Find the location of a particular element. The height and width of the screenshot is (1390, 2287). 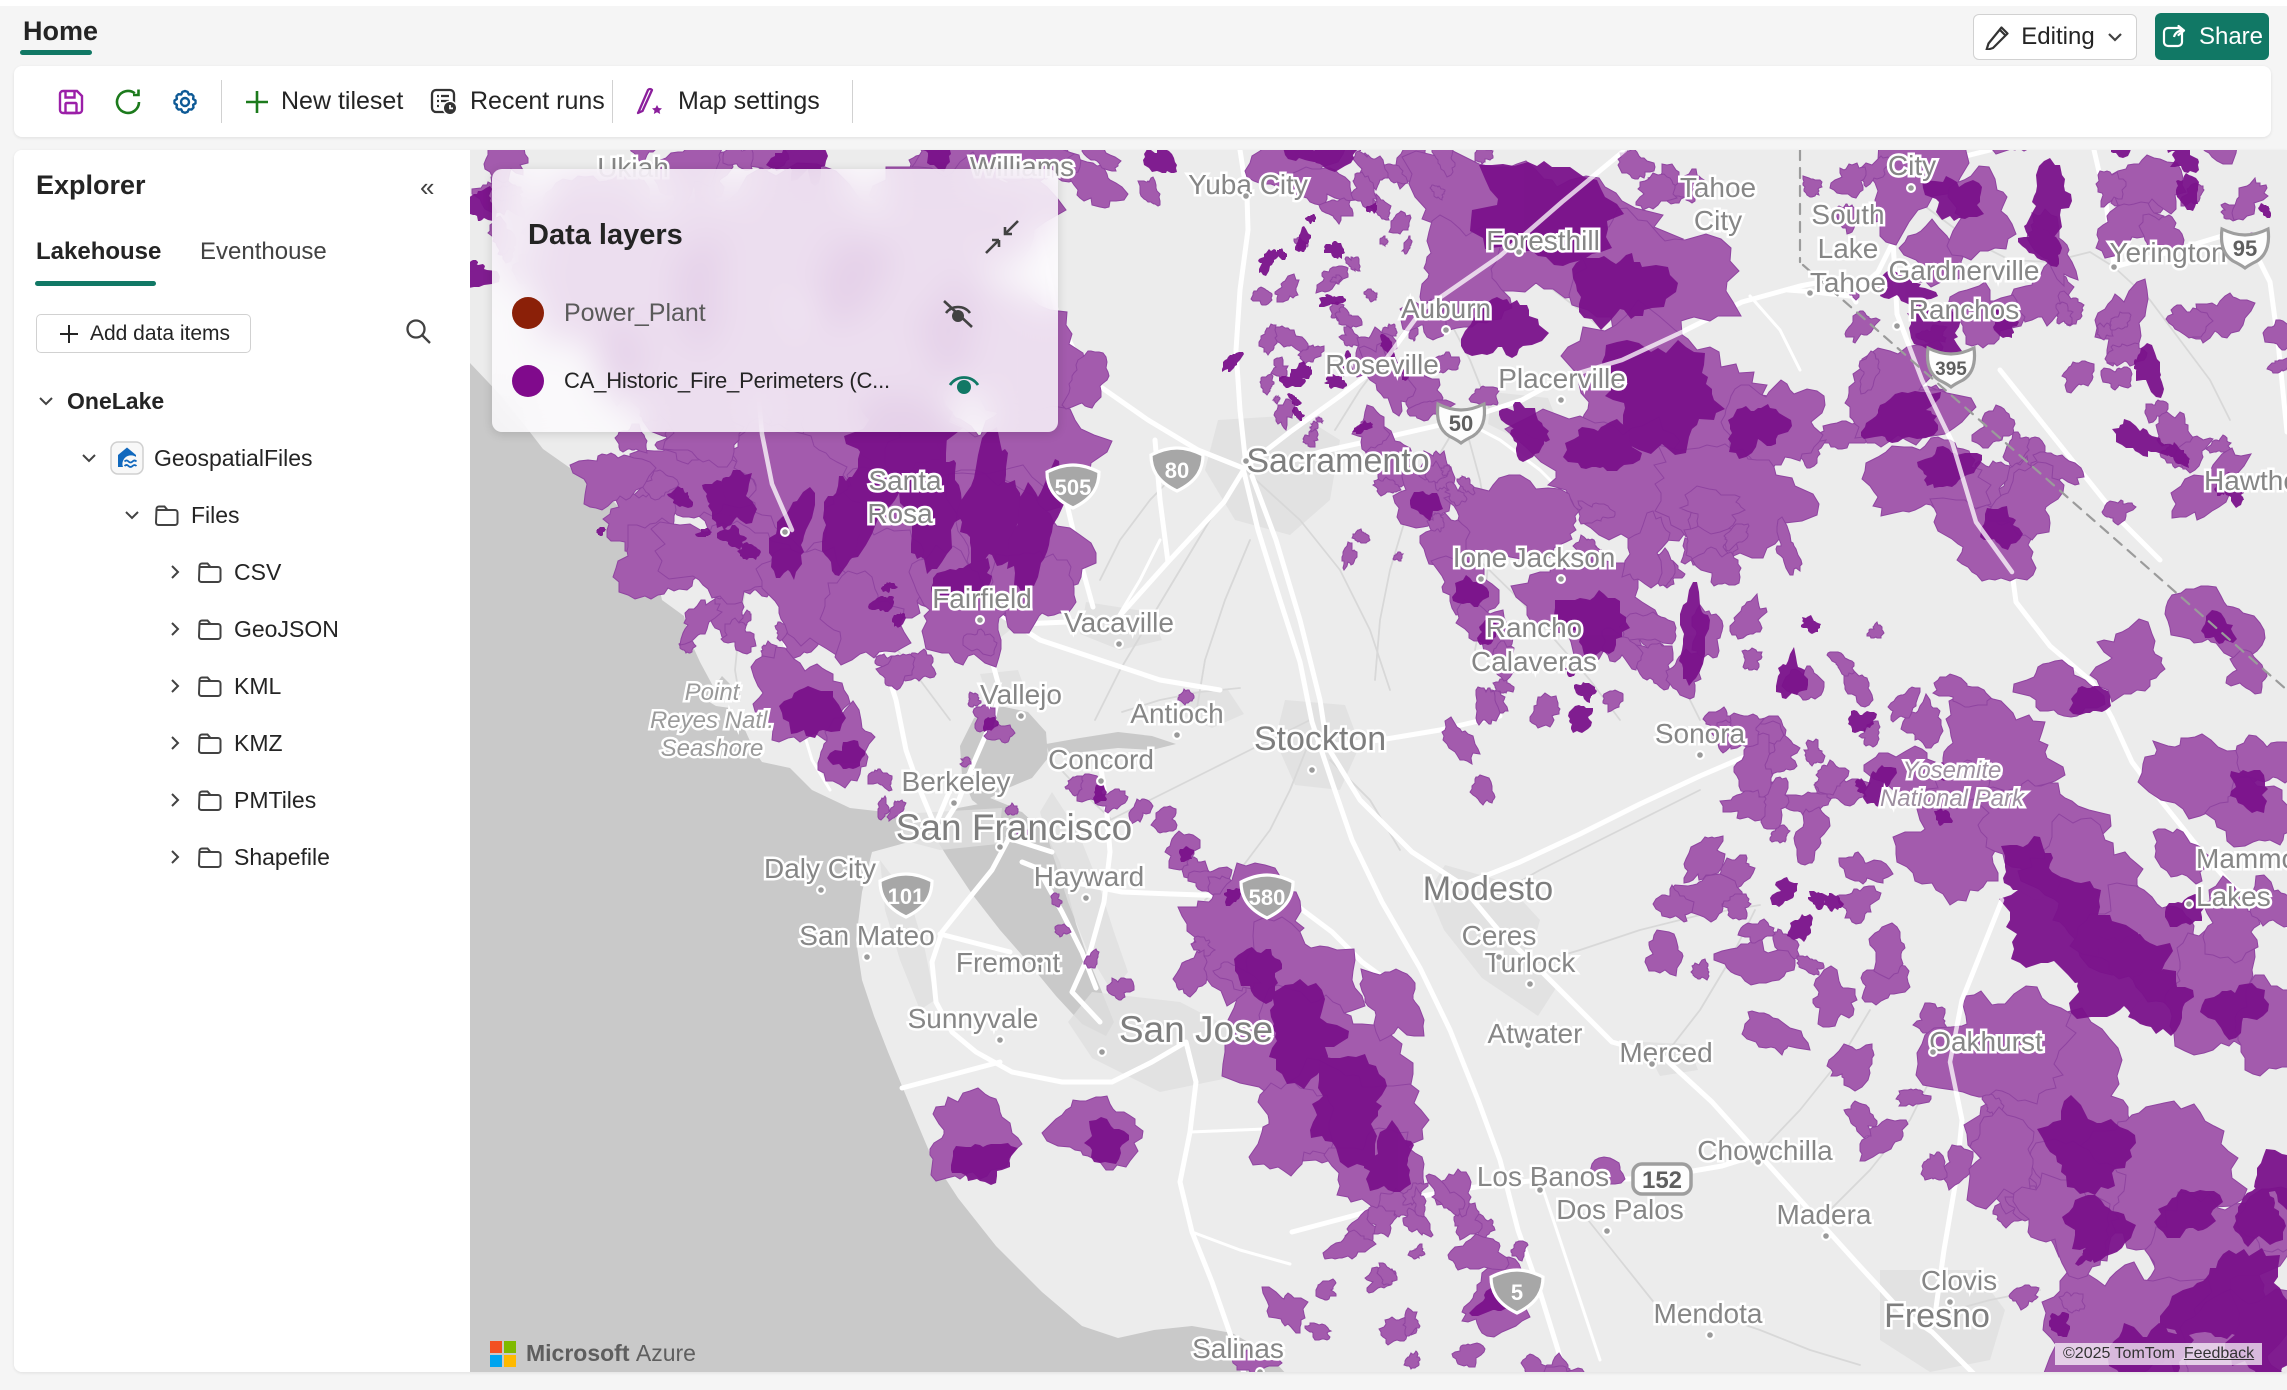

svg-text: Madera is located at coordinates (1824, 1214).